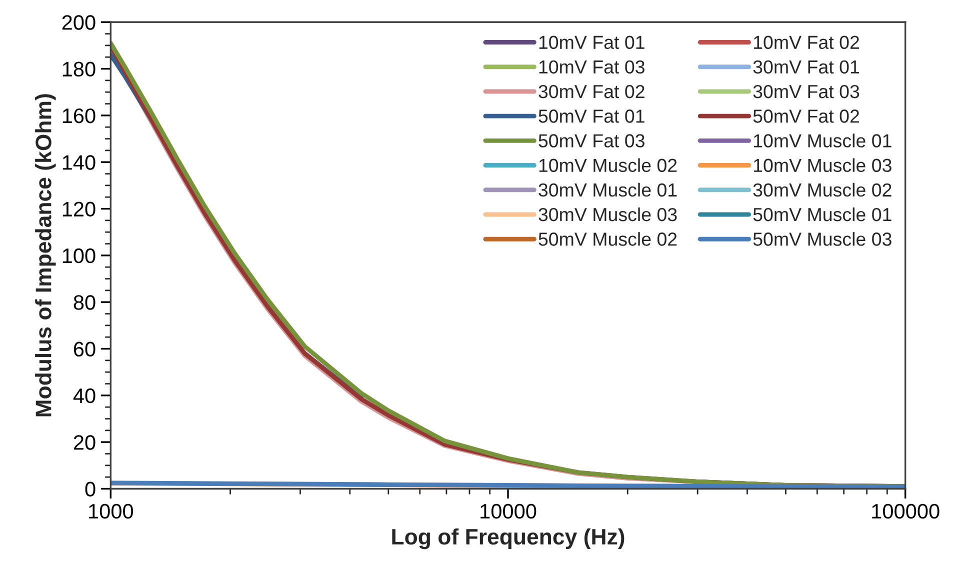  What do you see at coordinates (591, 43) in the screenshot?
I see `legend-label: 10mV Fat 01` at bounding box center [591, 43].